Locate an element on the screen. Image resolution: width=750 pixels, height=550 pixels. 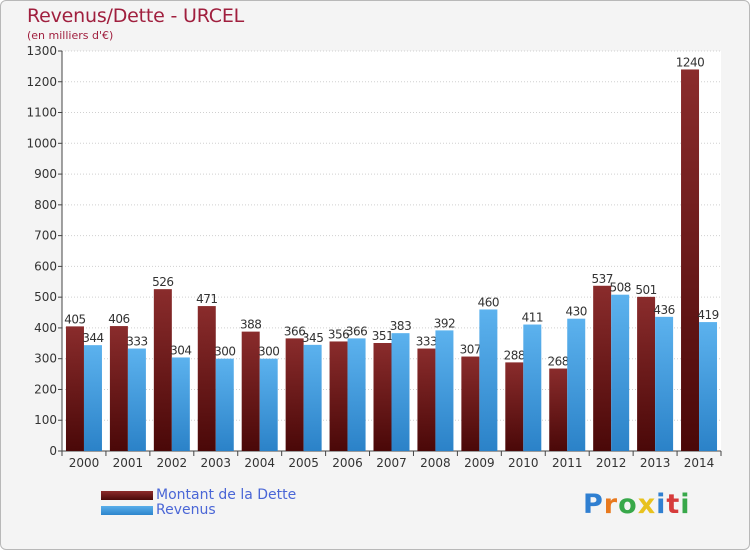
data-label-revenus: 366 is located at coordinates (356, 331).